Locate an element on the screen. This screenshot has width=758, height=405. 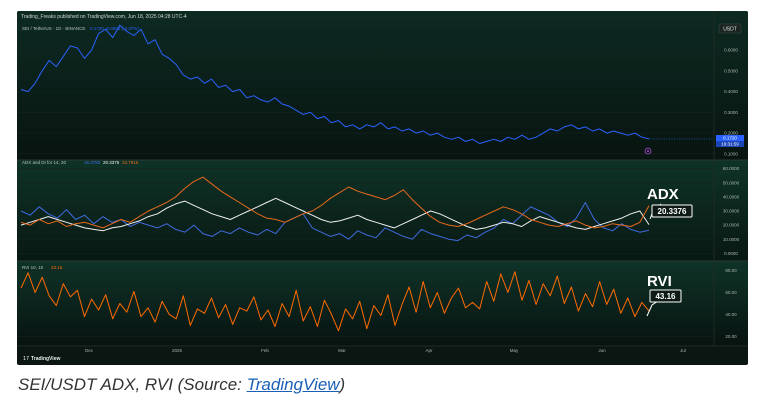
caption-end: ) is located at coordinates (342, 384).